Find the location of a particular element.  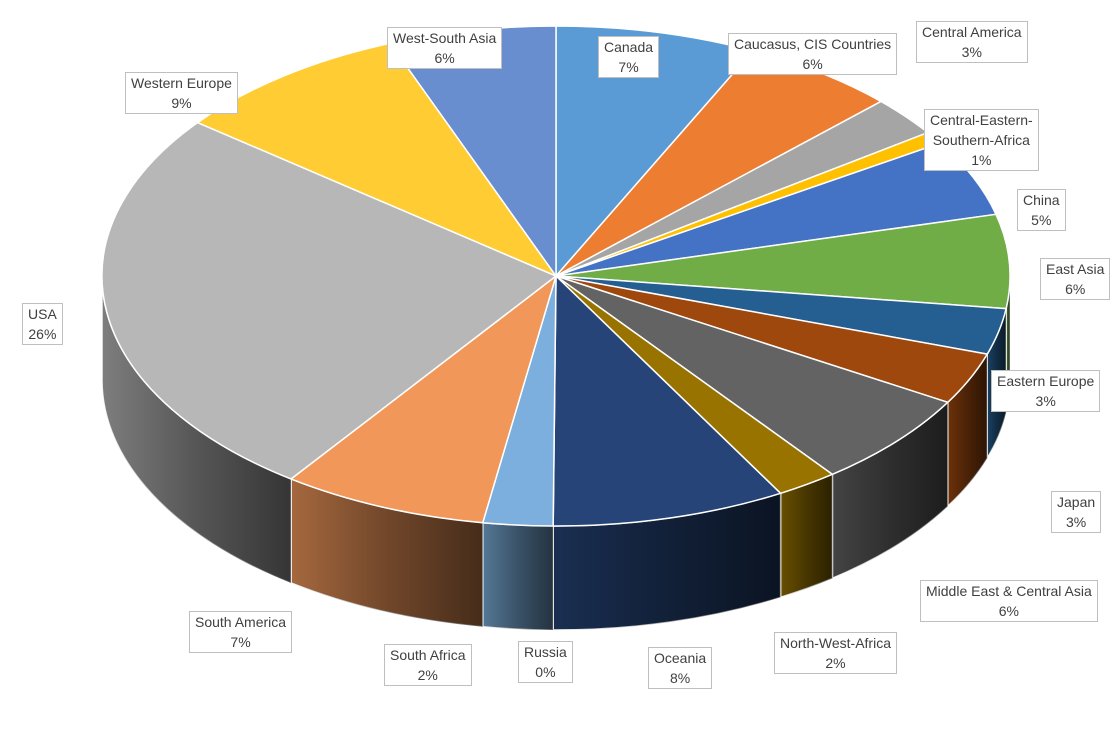

pie-slice-middle-east-central-asia is located at coordinates (752, 375).